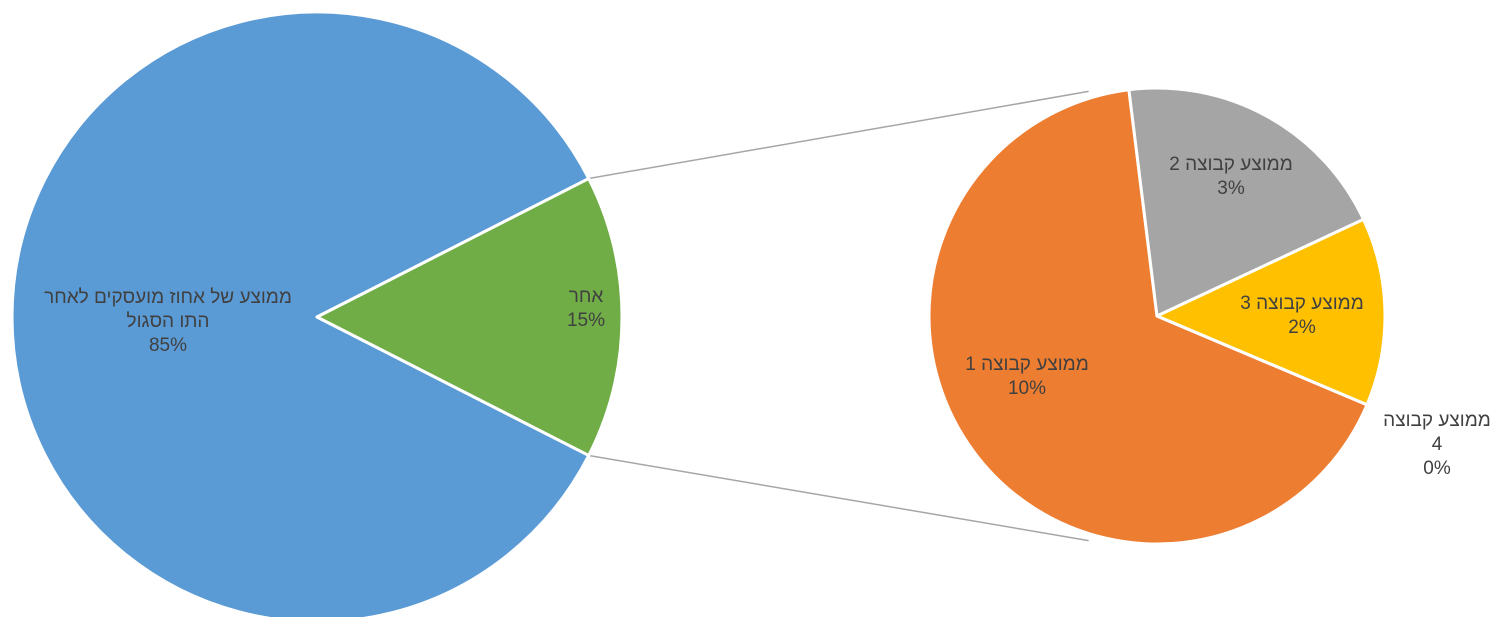 Image resolution: width=1501 pixels, height=617 pixels. I want to click on secondary-pie-slice-3-name-label: 4, so click(1437, 444).